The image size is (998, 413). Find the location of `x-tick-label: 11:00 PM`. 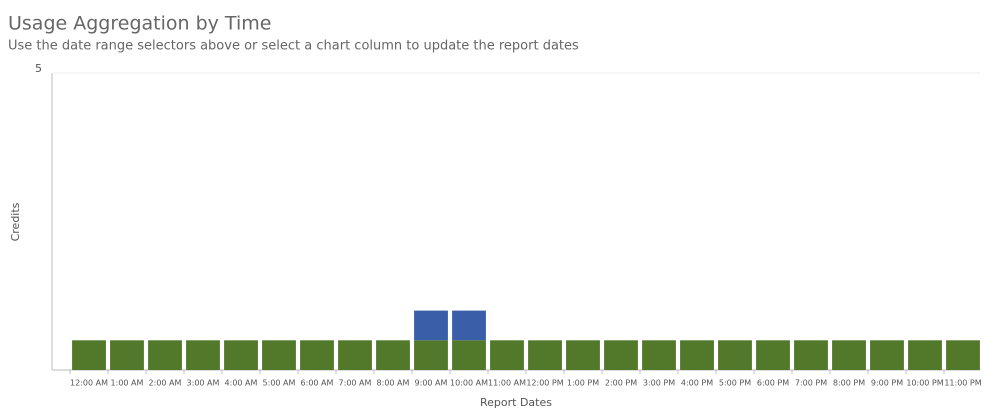

x-tick-label: 11:00 PM is located at coordinates (962, 383).